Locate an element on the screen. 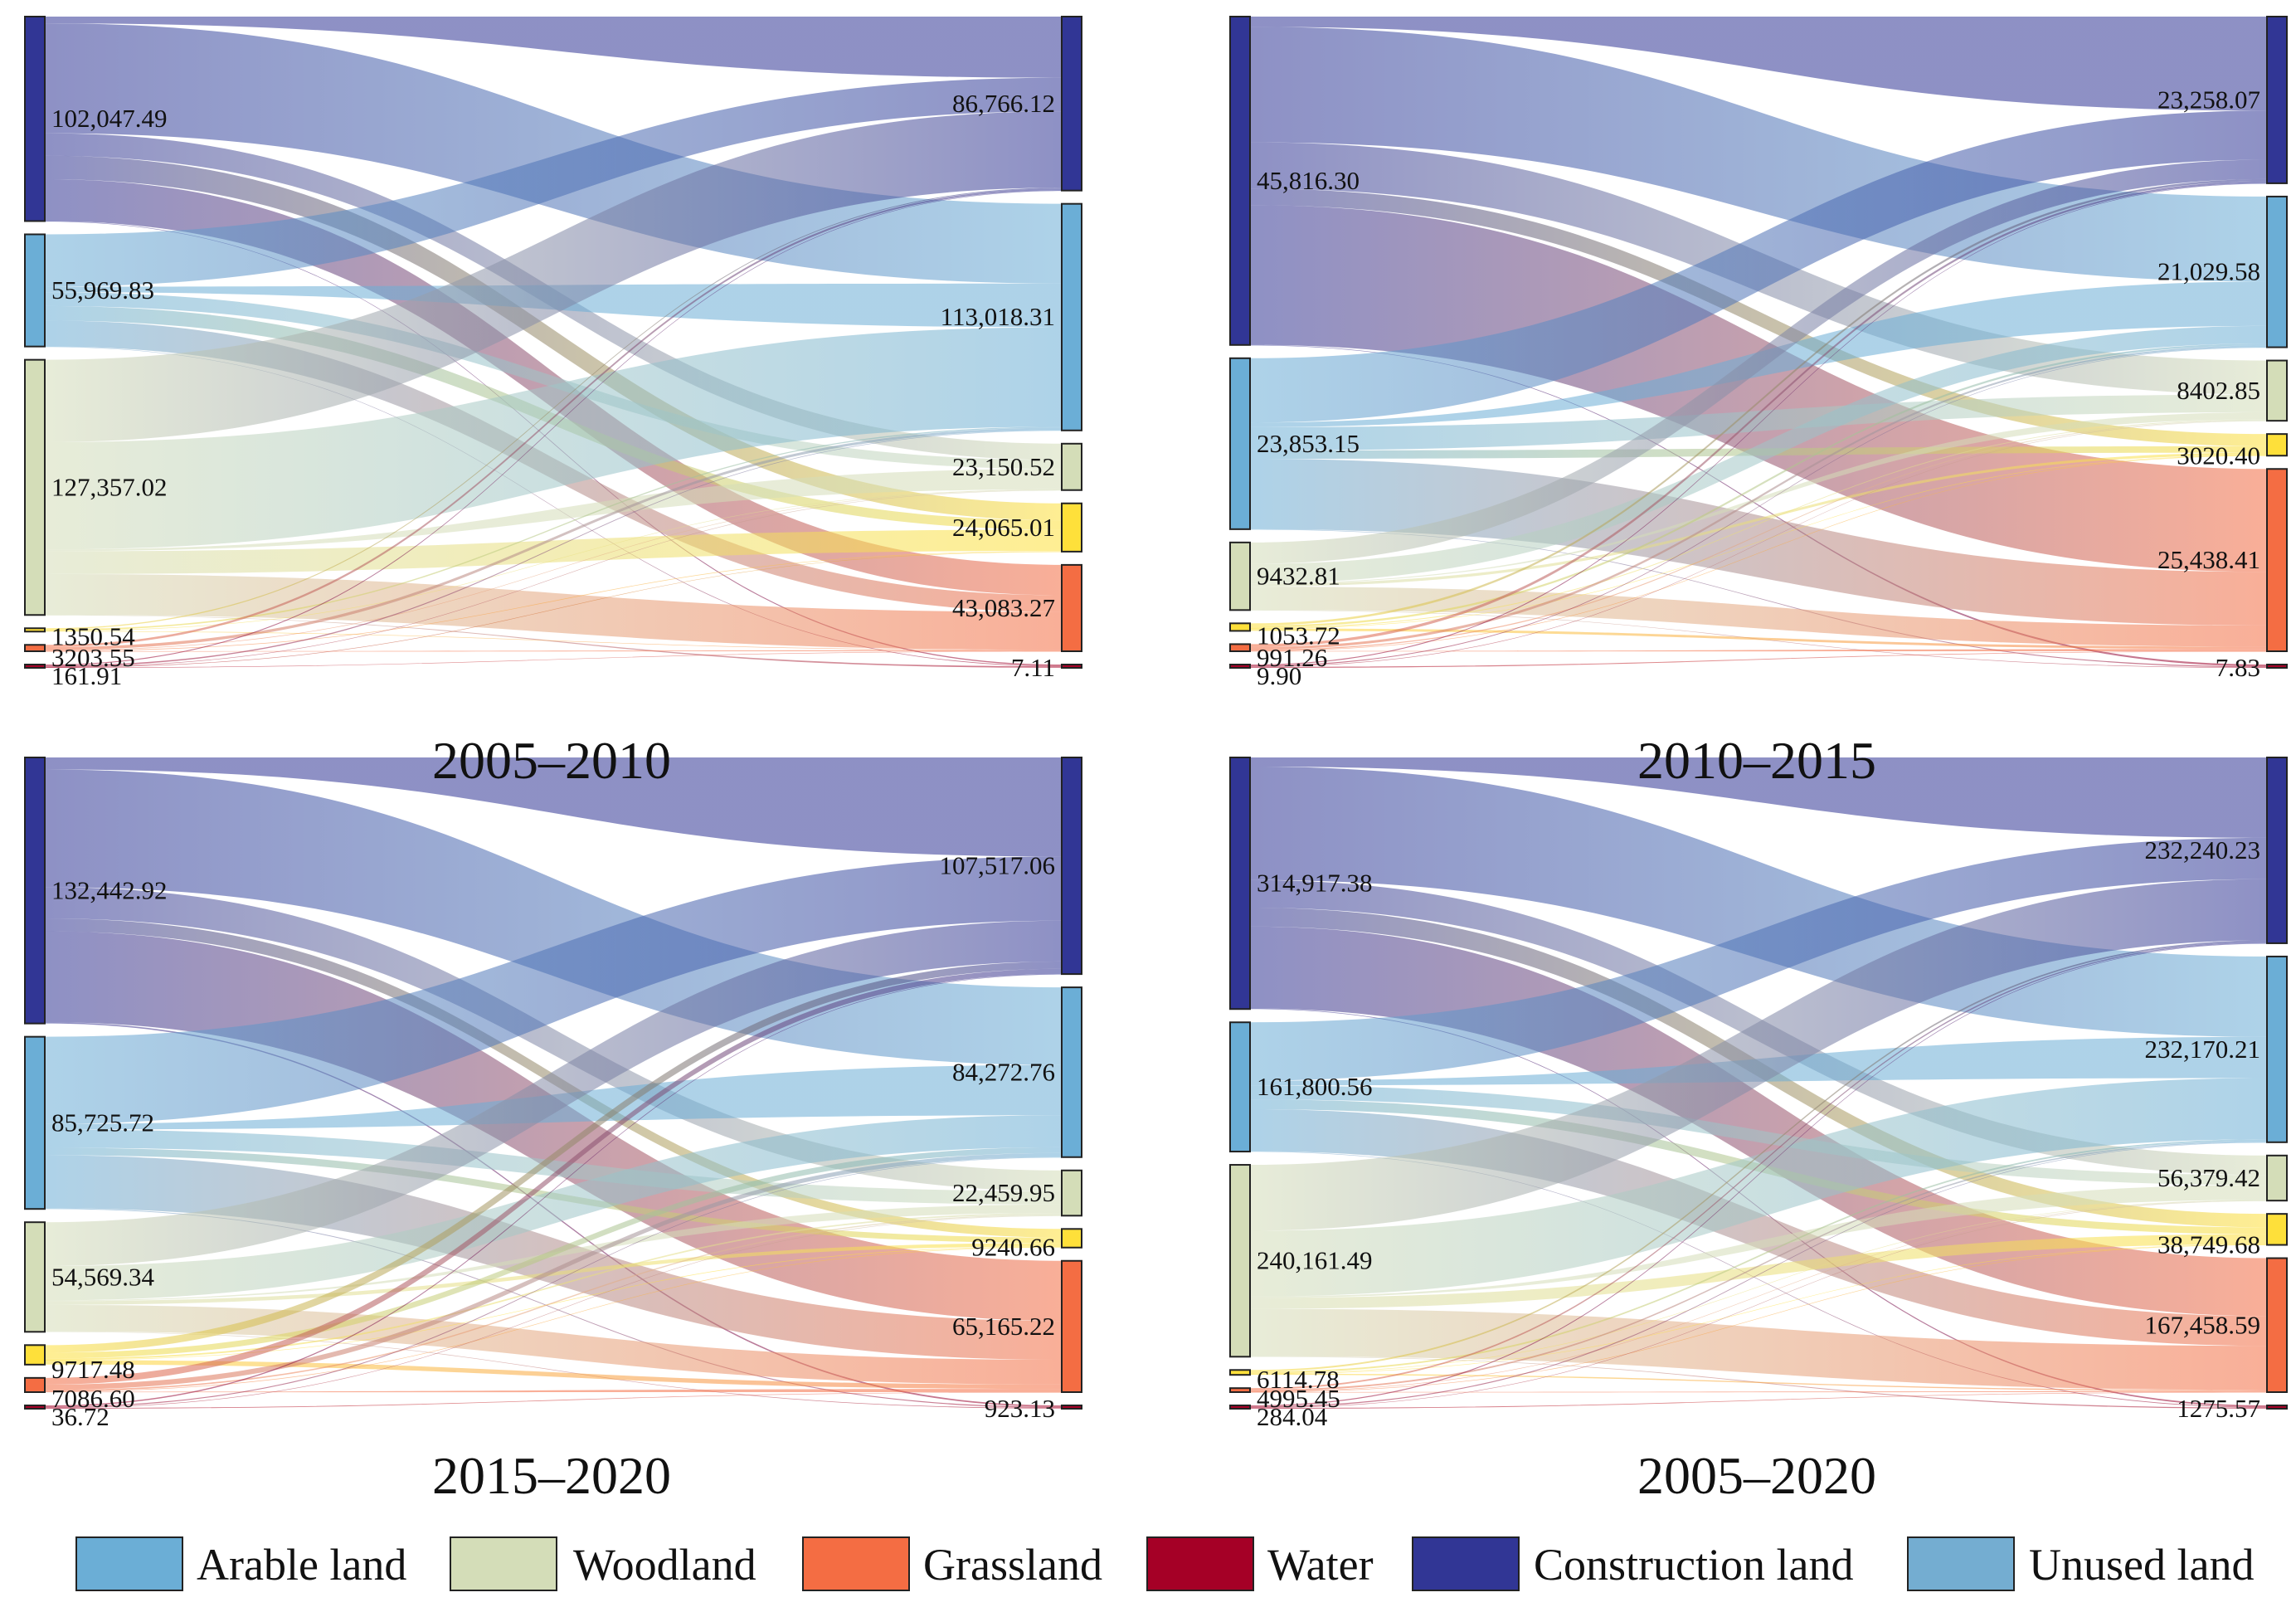 This screenshot has height=1607, width=2296. right-node-label-grassland: 65,165.22 is located at coordinates (1003, 1326).